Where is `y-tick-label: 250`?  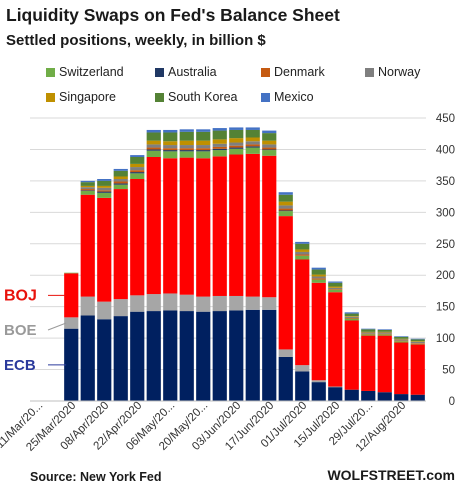
y-tick-label: 250 is located at coordinates (445, 245).